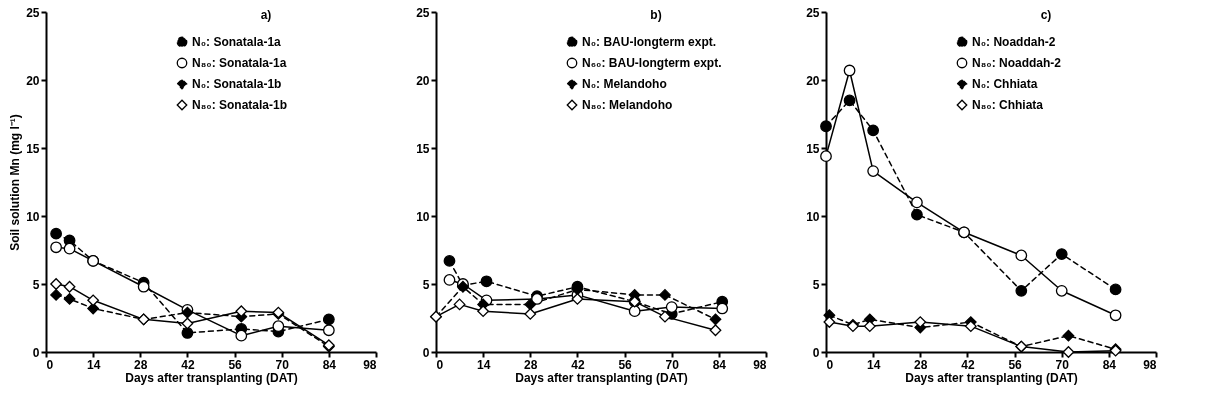 The image size is (1208, 419). I want to click on legend-label: N₀: BAU-longterm expt., so click(649, 42).